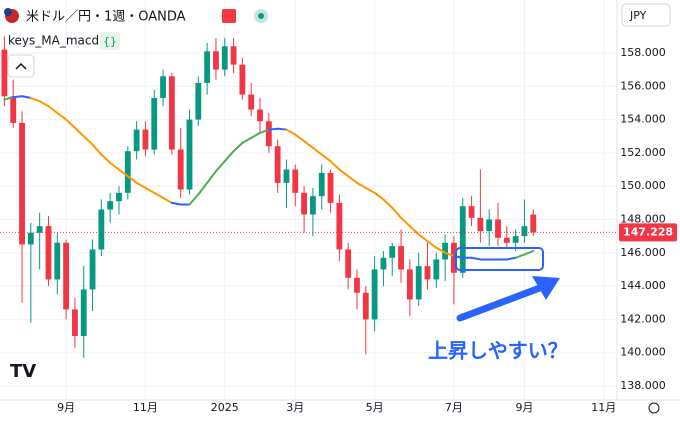 This screenshot has width=680, height=424. What do you see at coordinates (643, 385) in the screenshot?
I see `y-tick-label: 138.000` at bounding box center [643, 385].